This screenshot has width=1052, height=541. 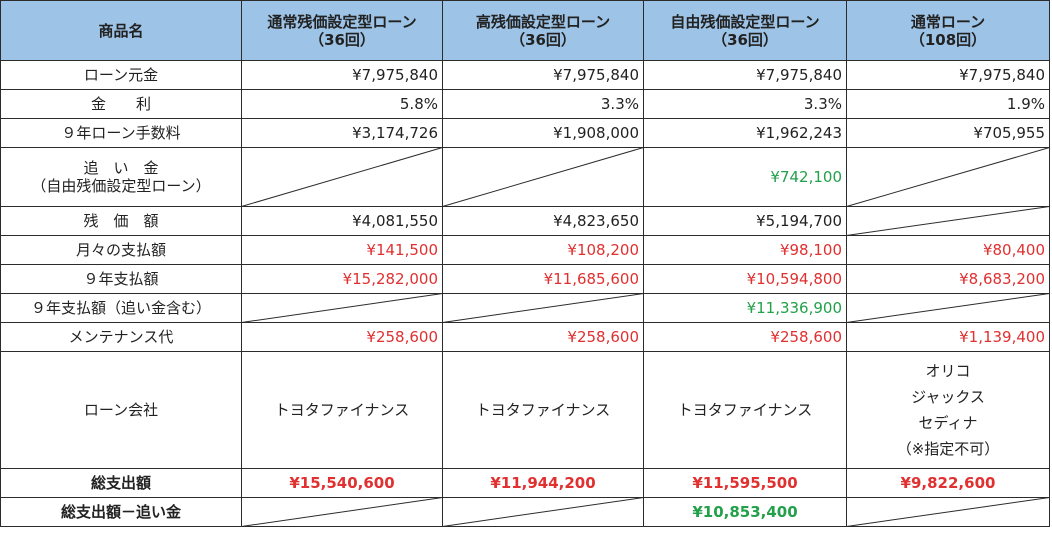 I want to click on header-plan1: 通常残価設定型ローン （36回）, so click(x=342, y=30).